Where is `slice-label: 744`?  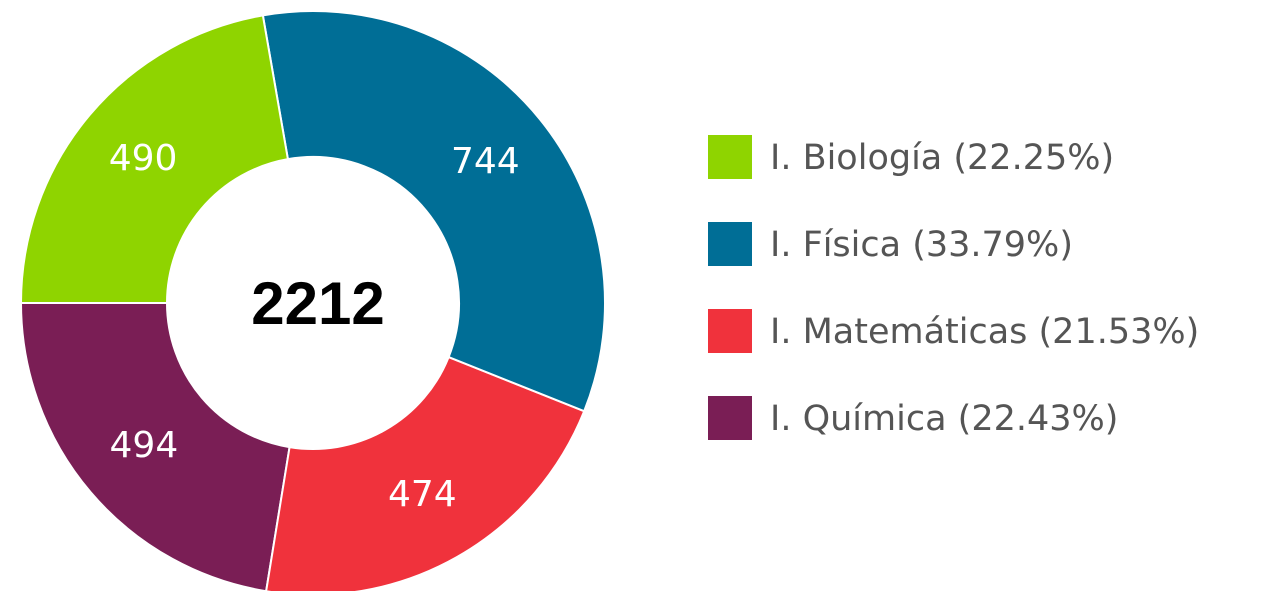
slice-label: 744 is located at coordinates (485, 161).